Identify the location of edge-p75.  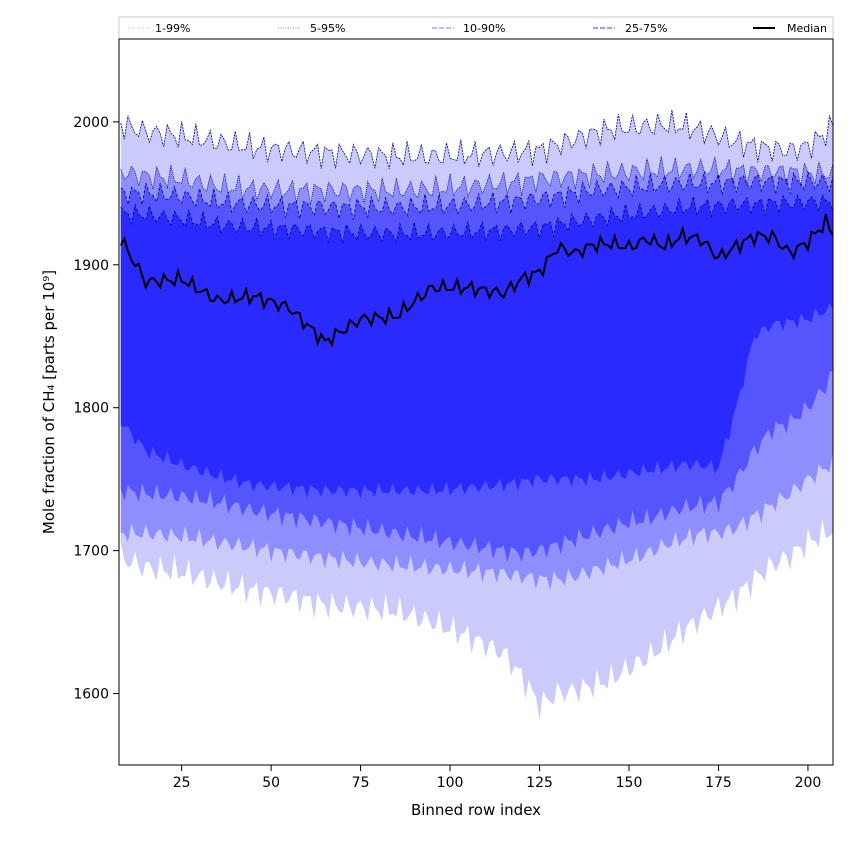
(476, 218).